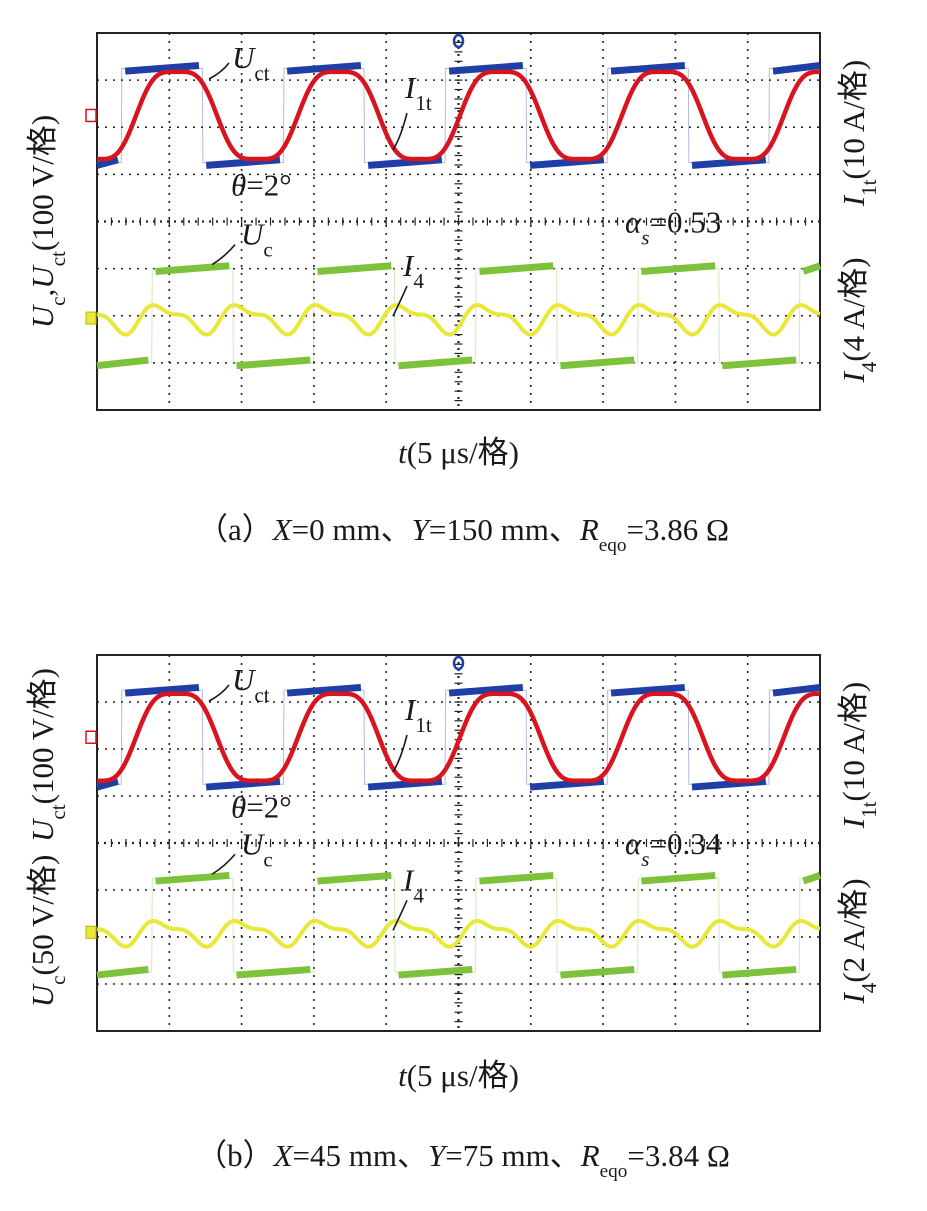 Image resolution: width=927 pixels, height=1211 pixels. I want to click on left-axis-label-part: (100 V/格), so click(42, 183).